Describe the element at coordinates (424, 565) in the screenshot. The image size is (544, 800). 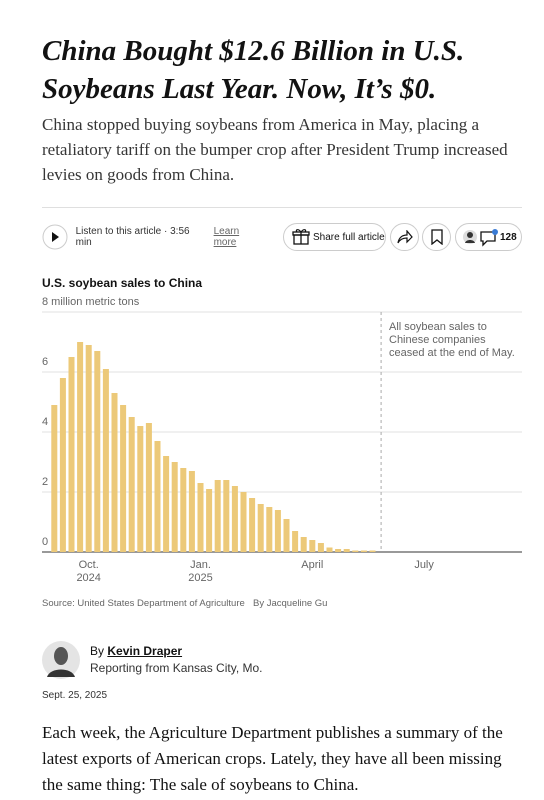
I see `x-tick-label: July` at that location.